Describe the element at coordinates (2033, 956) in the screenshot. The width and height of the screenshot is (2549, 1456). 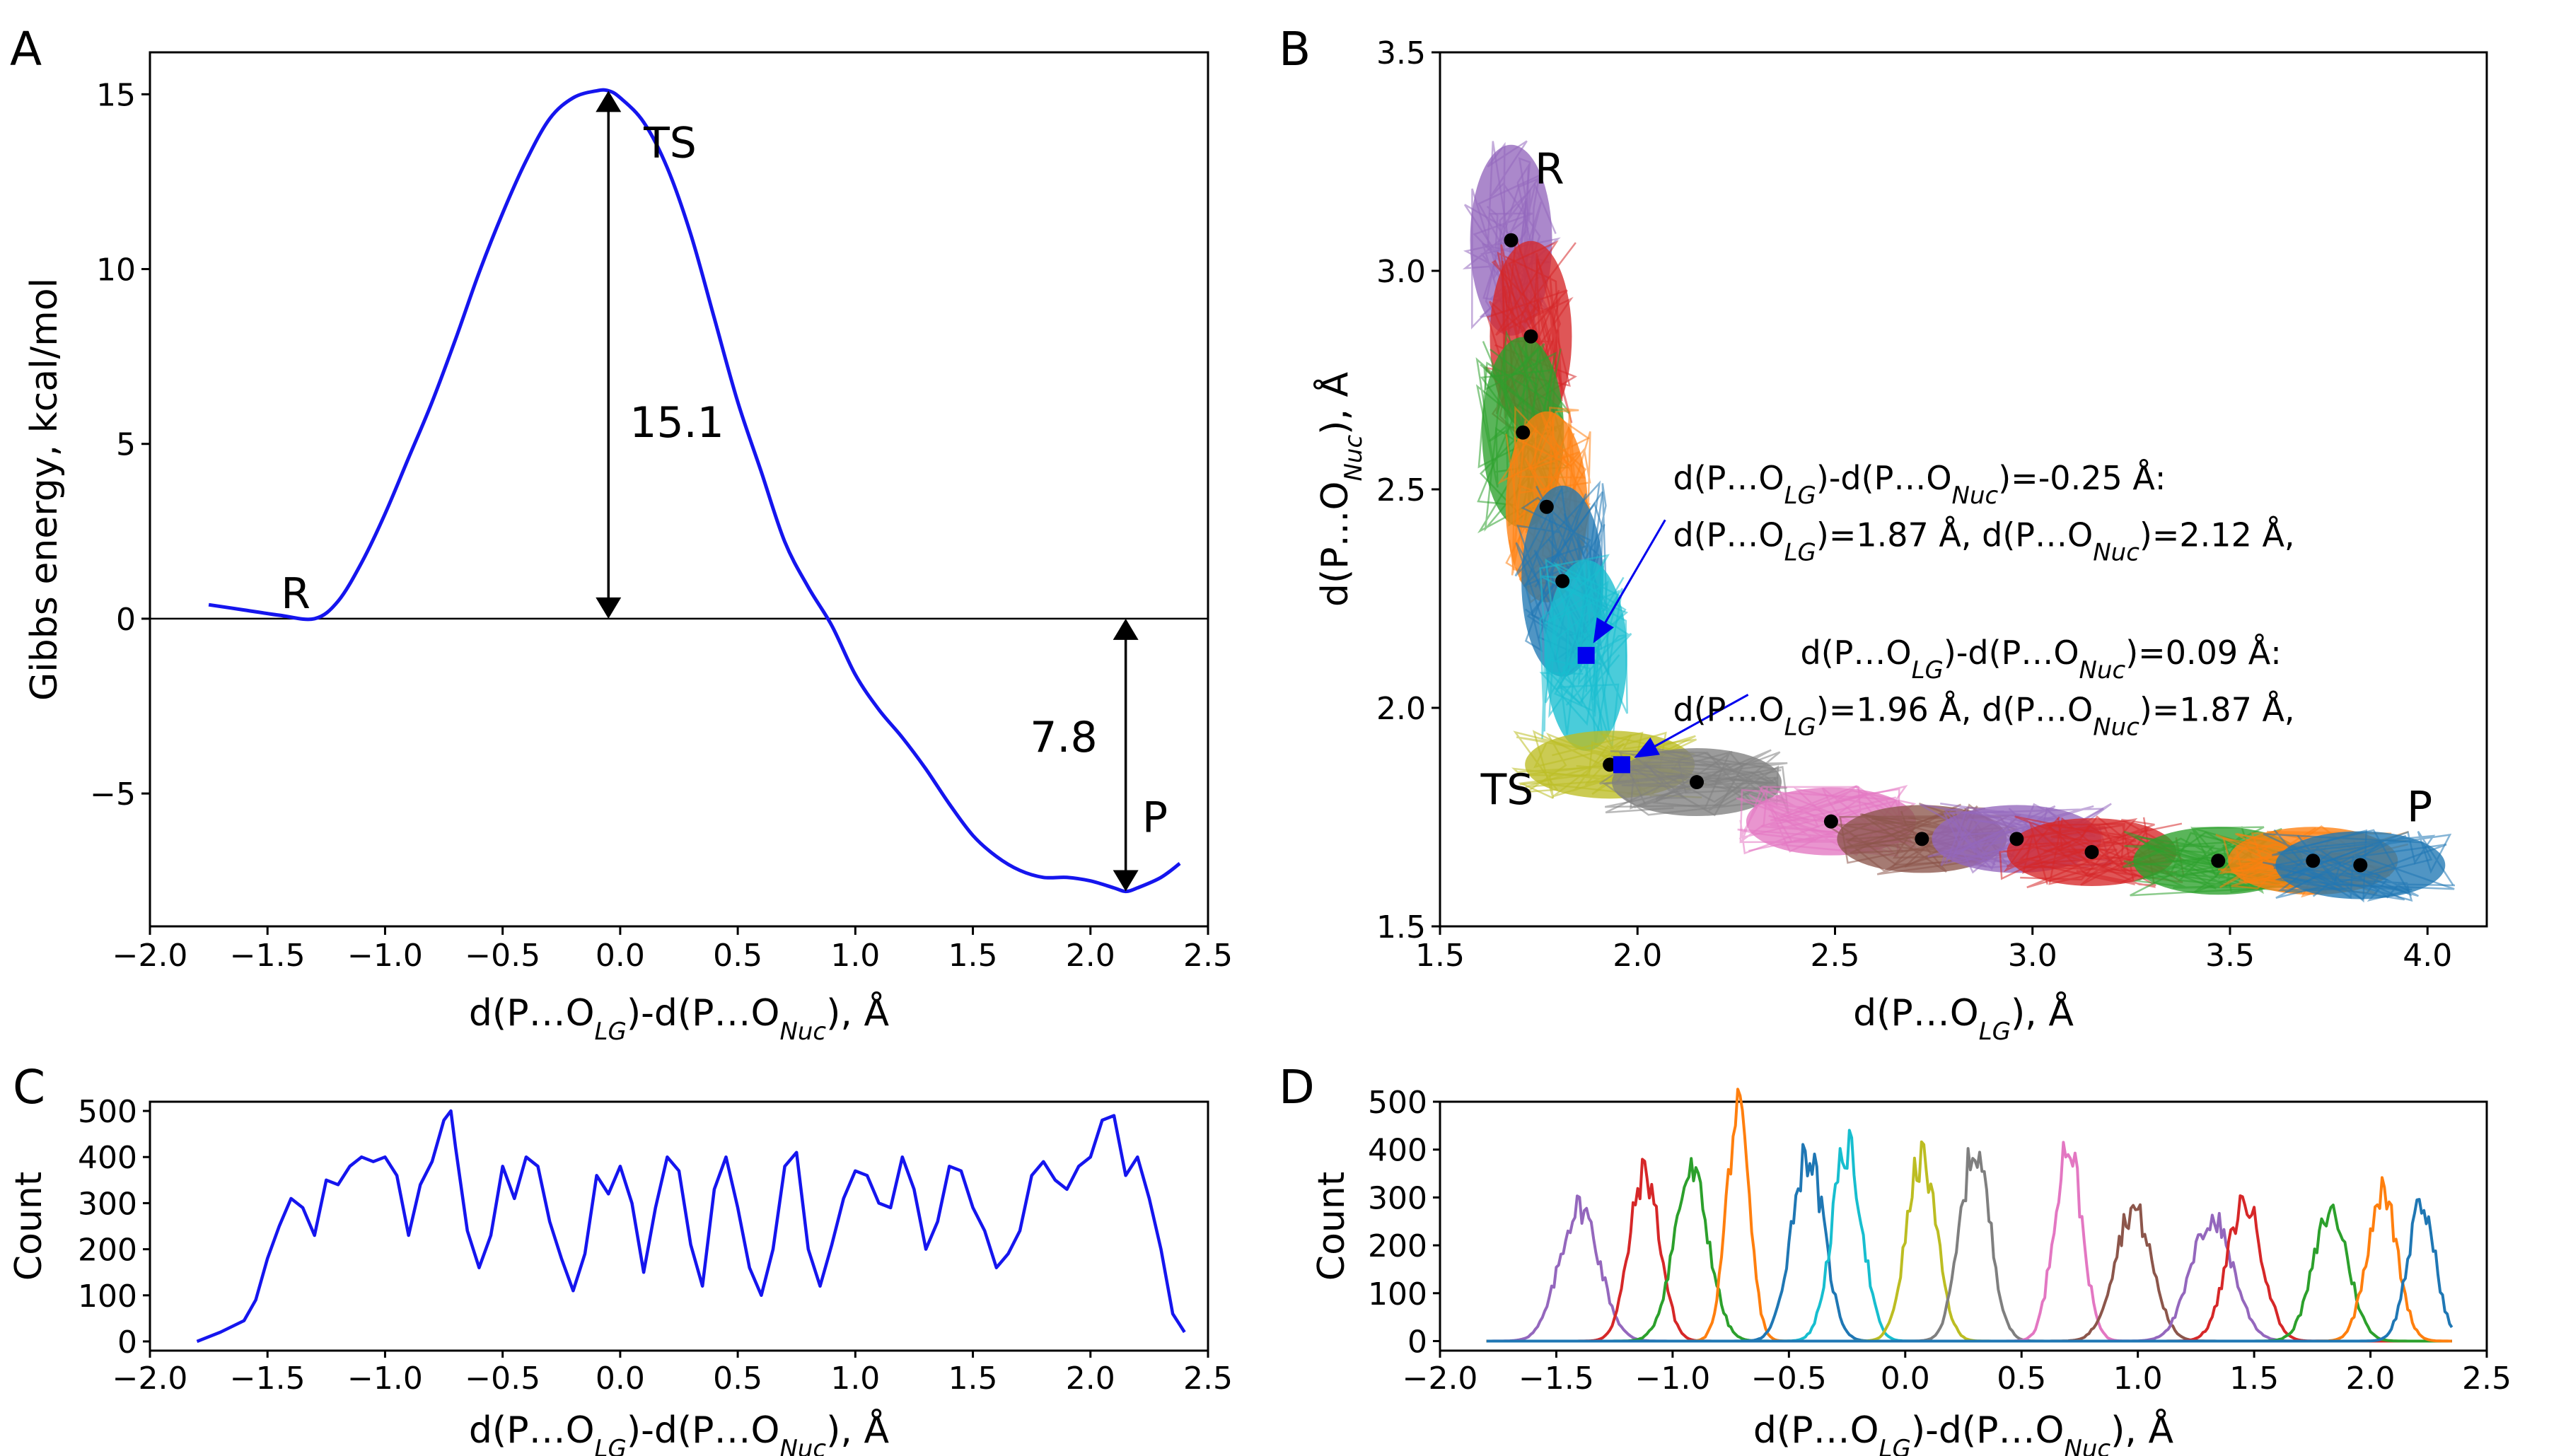
I see `x-tick-label: 3.0` at that location.